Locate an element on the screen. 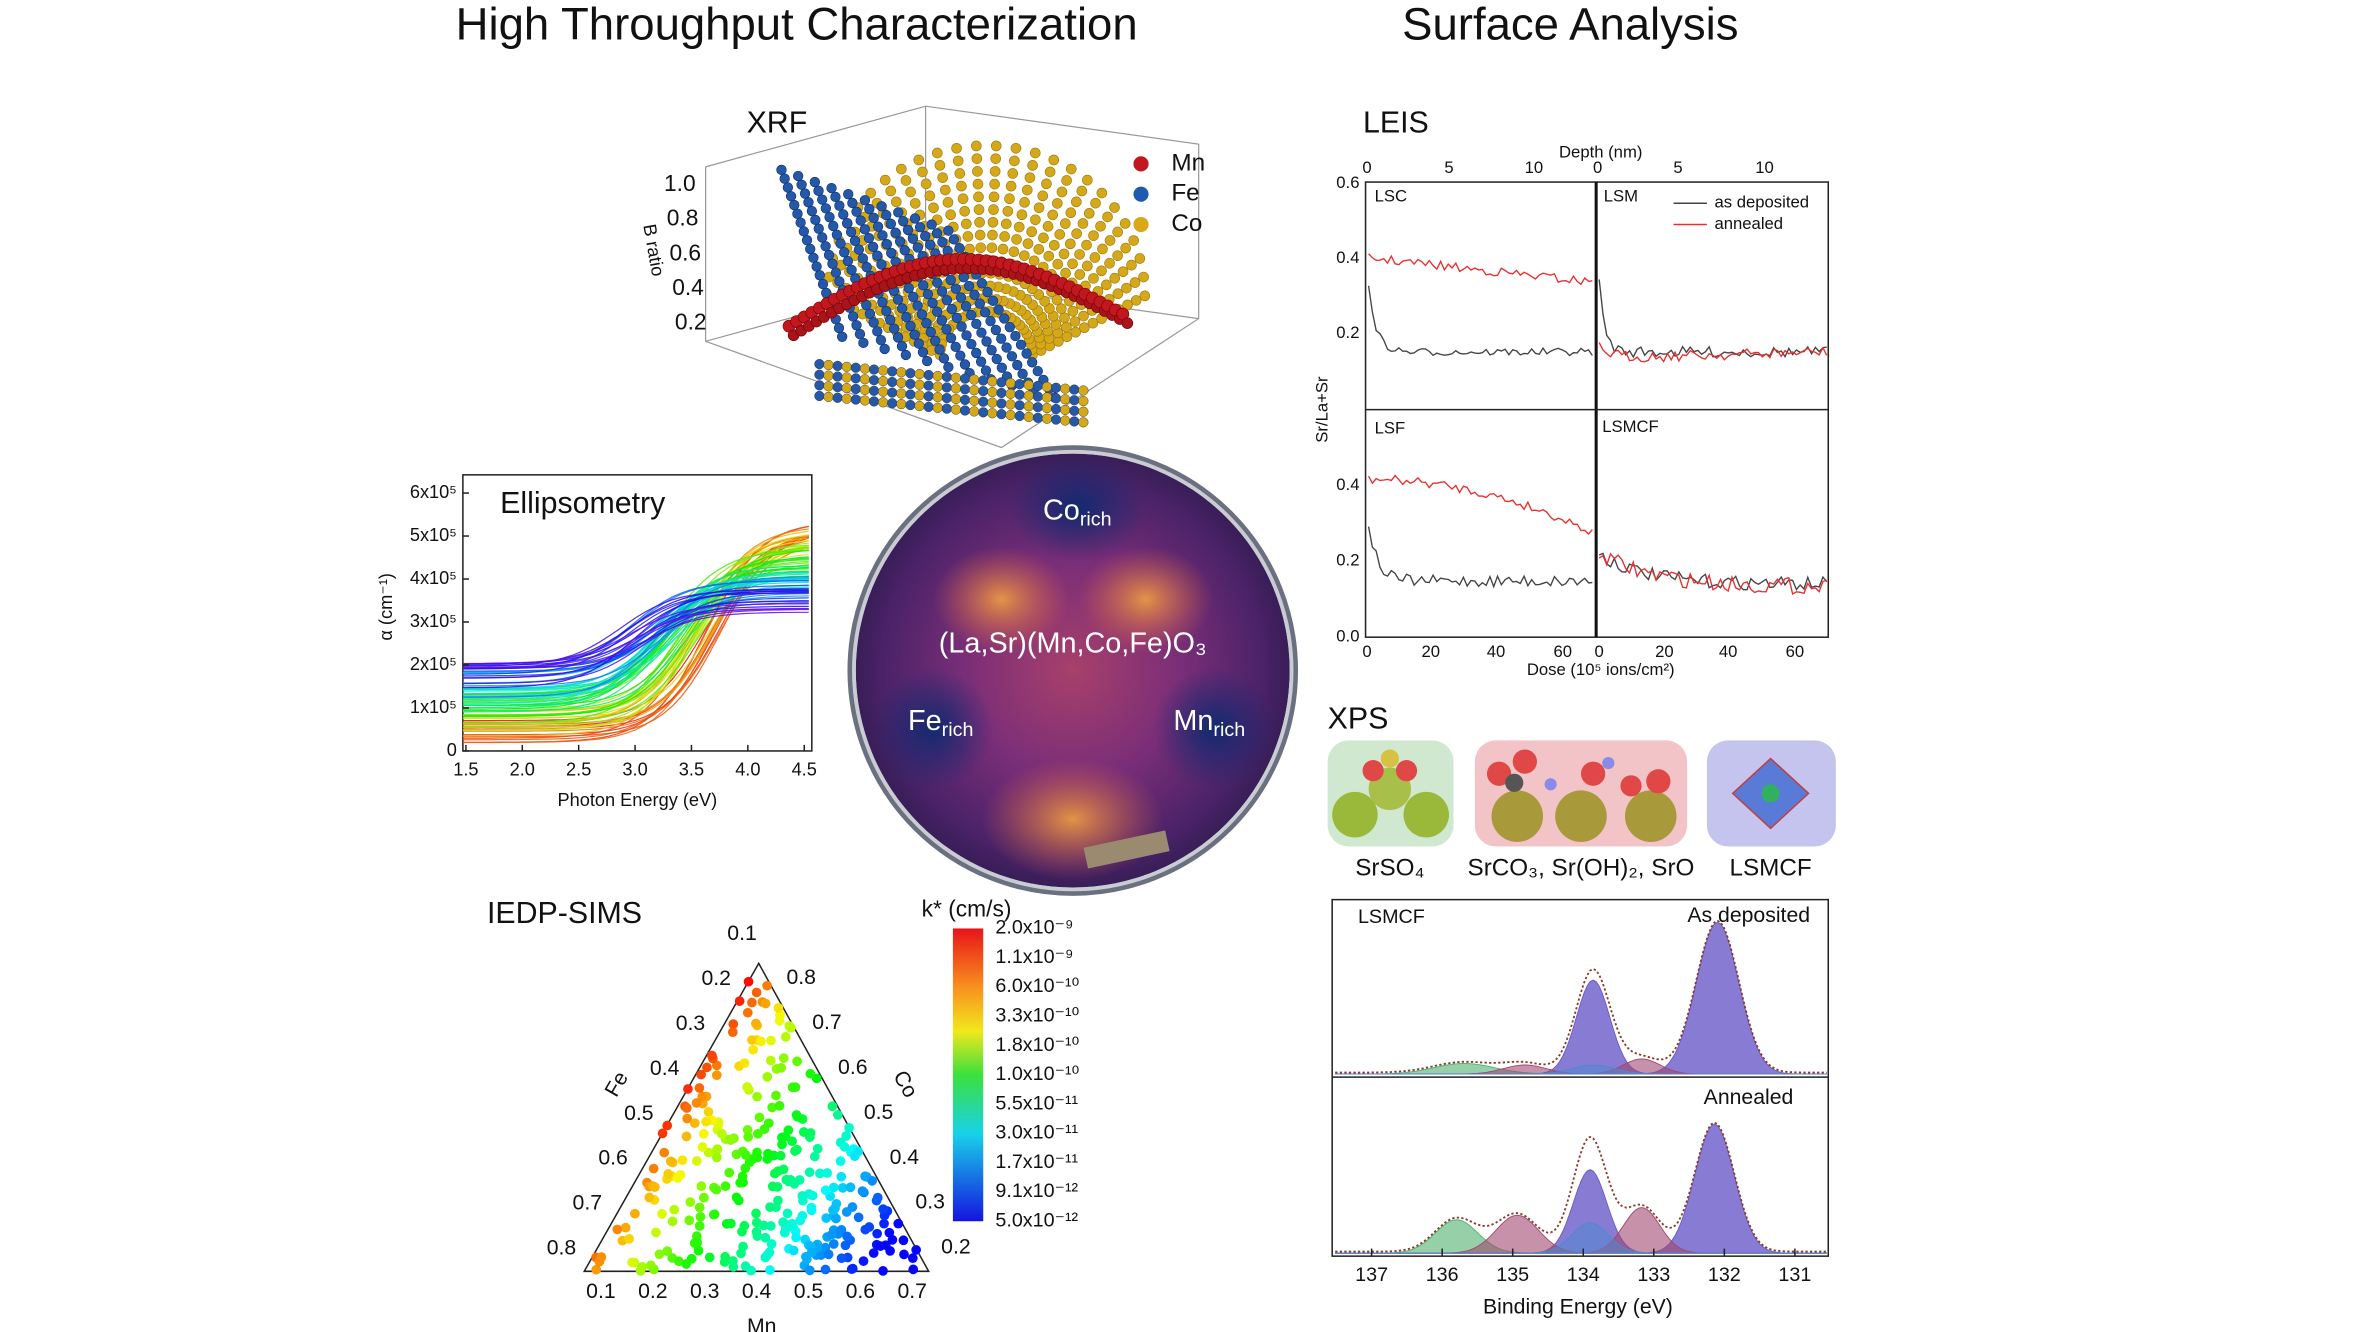 This screenshot has width=2367, height=1332. tick-label: 0.6 is located at coordinates (613, 1158).